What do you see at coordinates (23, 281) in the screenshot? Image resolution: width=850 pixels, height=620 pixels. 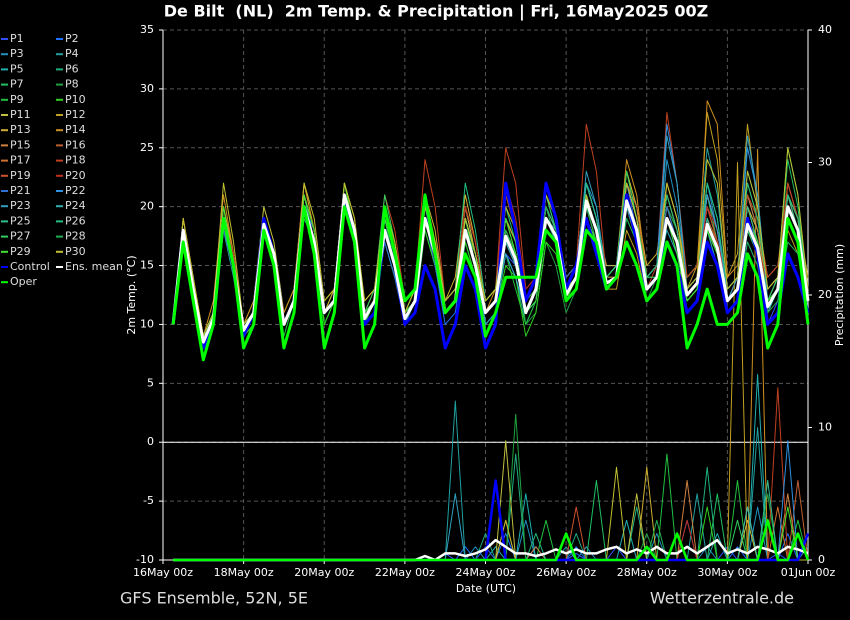 I see `legend-label: Oper` at bounding box center [23, 281].